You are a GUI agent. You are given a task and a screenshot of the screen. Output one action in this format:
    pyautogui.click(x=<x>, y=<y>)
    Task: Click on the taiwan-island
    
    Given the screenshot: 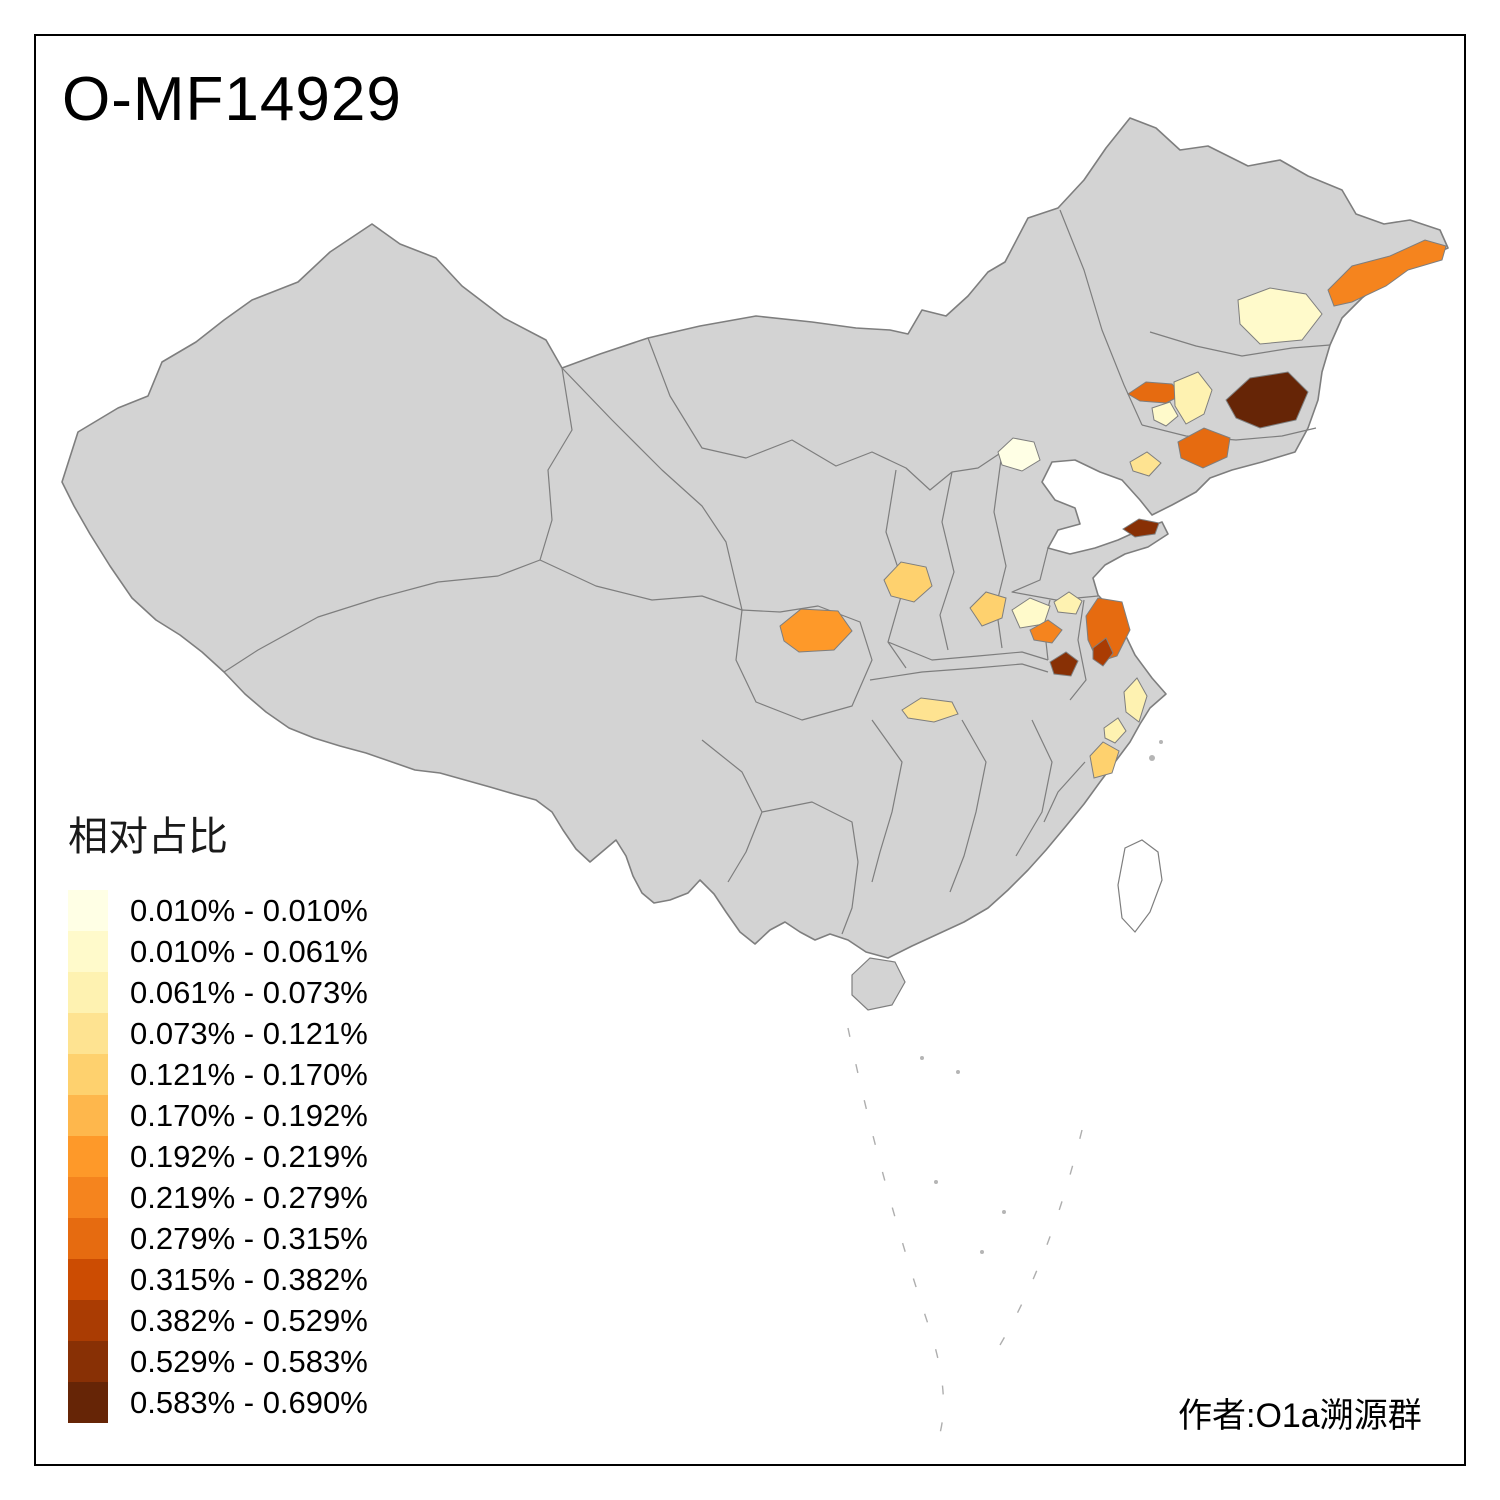 What is the action you would take?
    pyautogui.click(x=1140, y=886)
    